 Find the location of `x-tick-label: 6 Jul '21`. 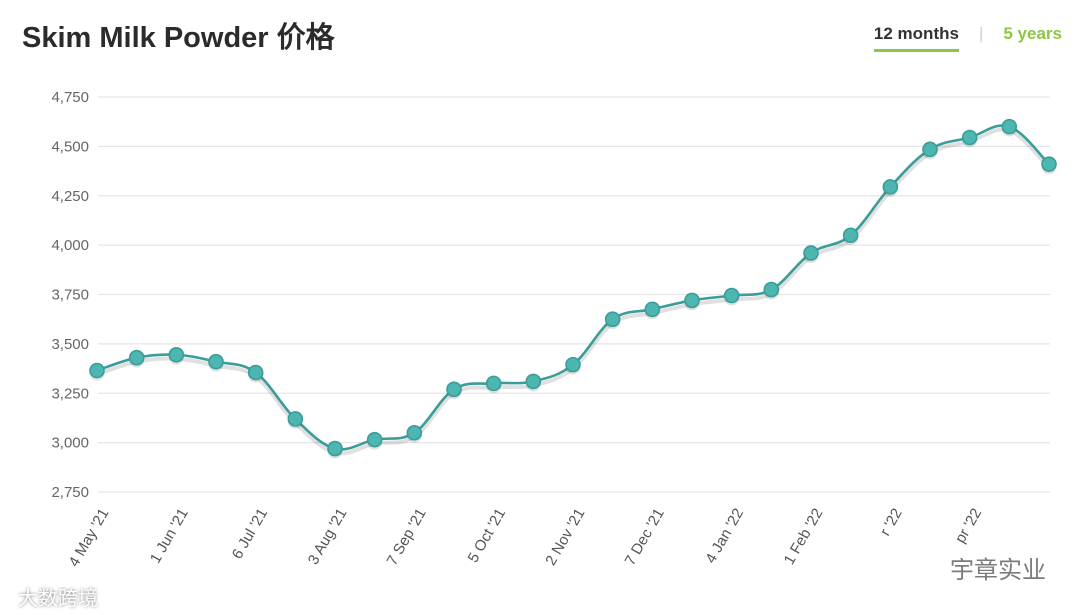

x-tick-label: 6 Jul '21 is located at coordinates (250, 534).